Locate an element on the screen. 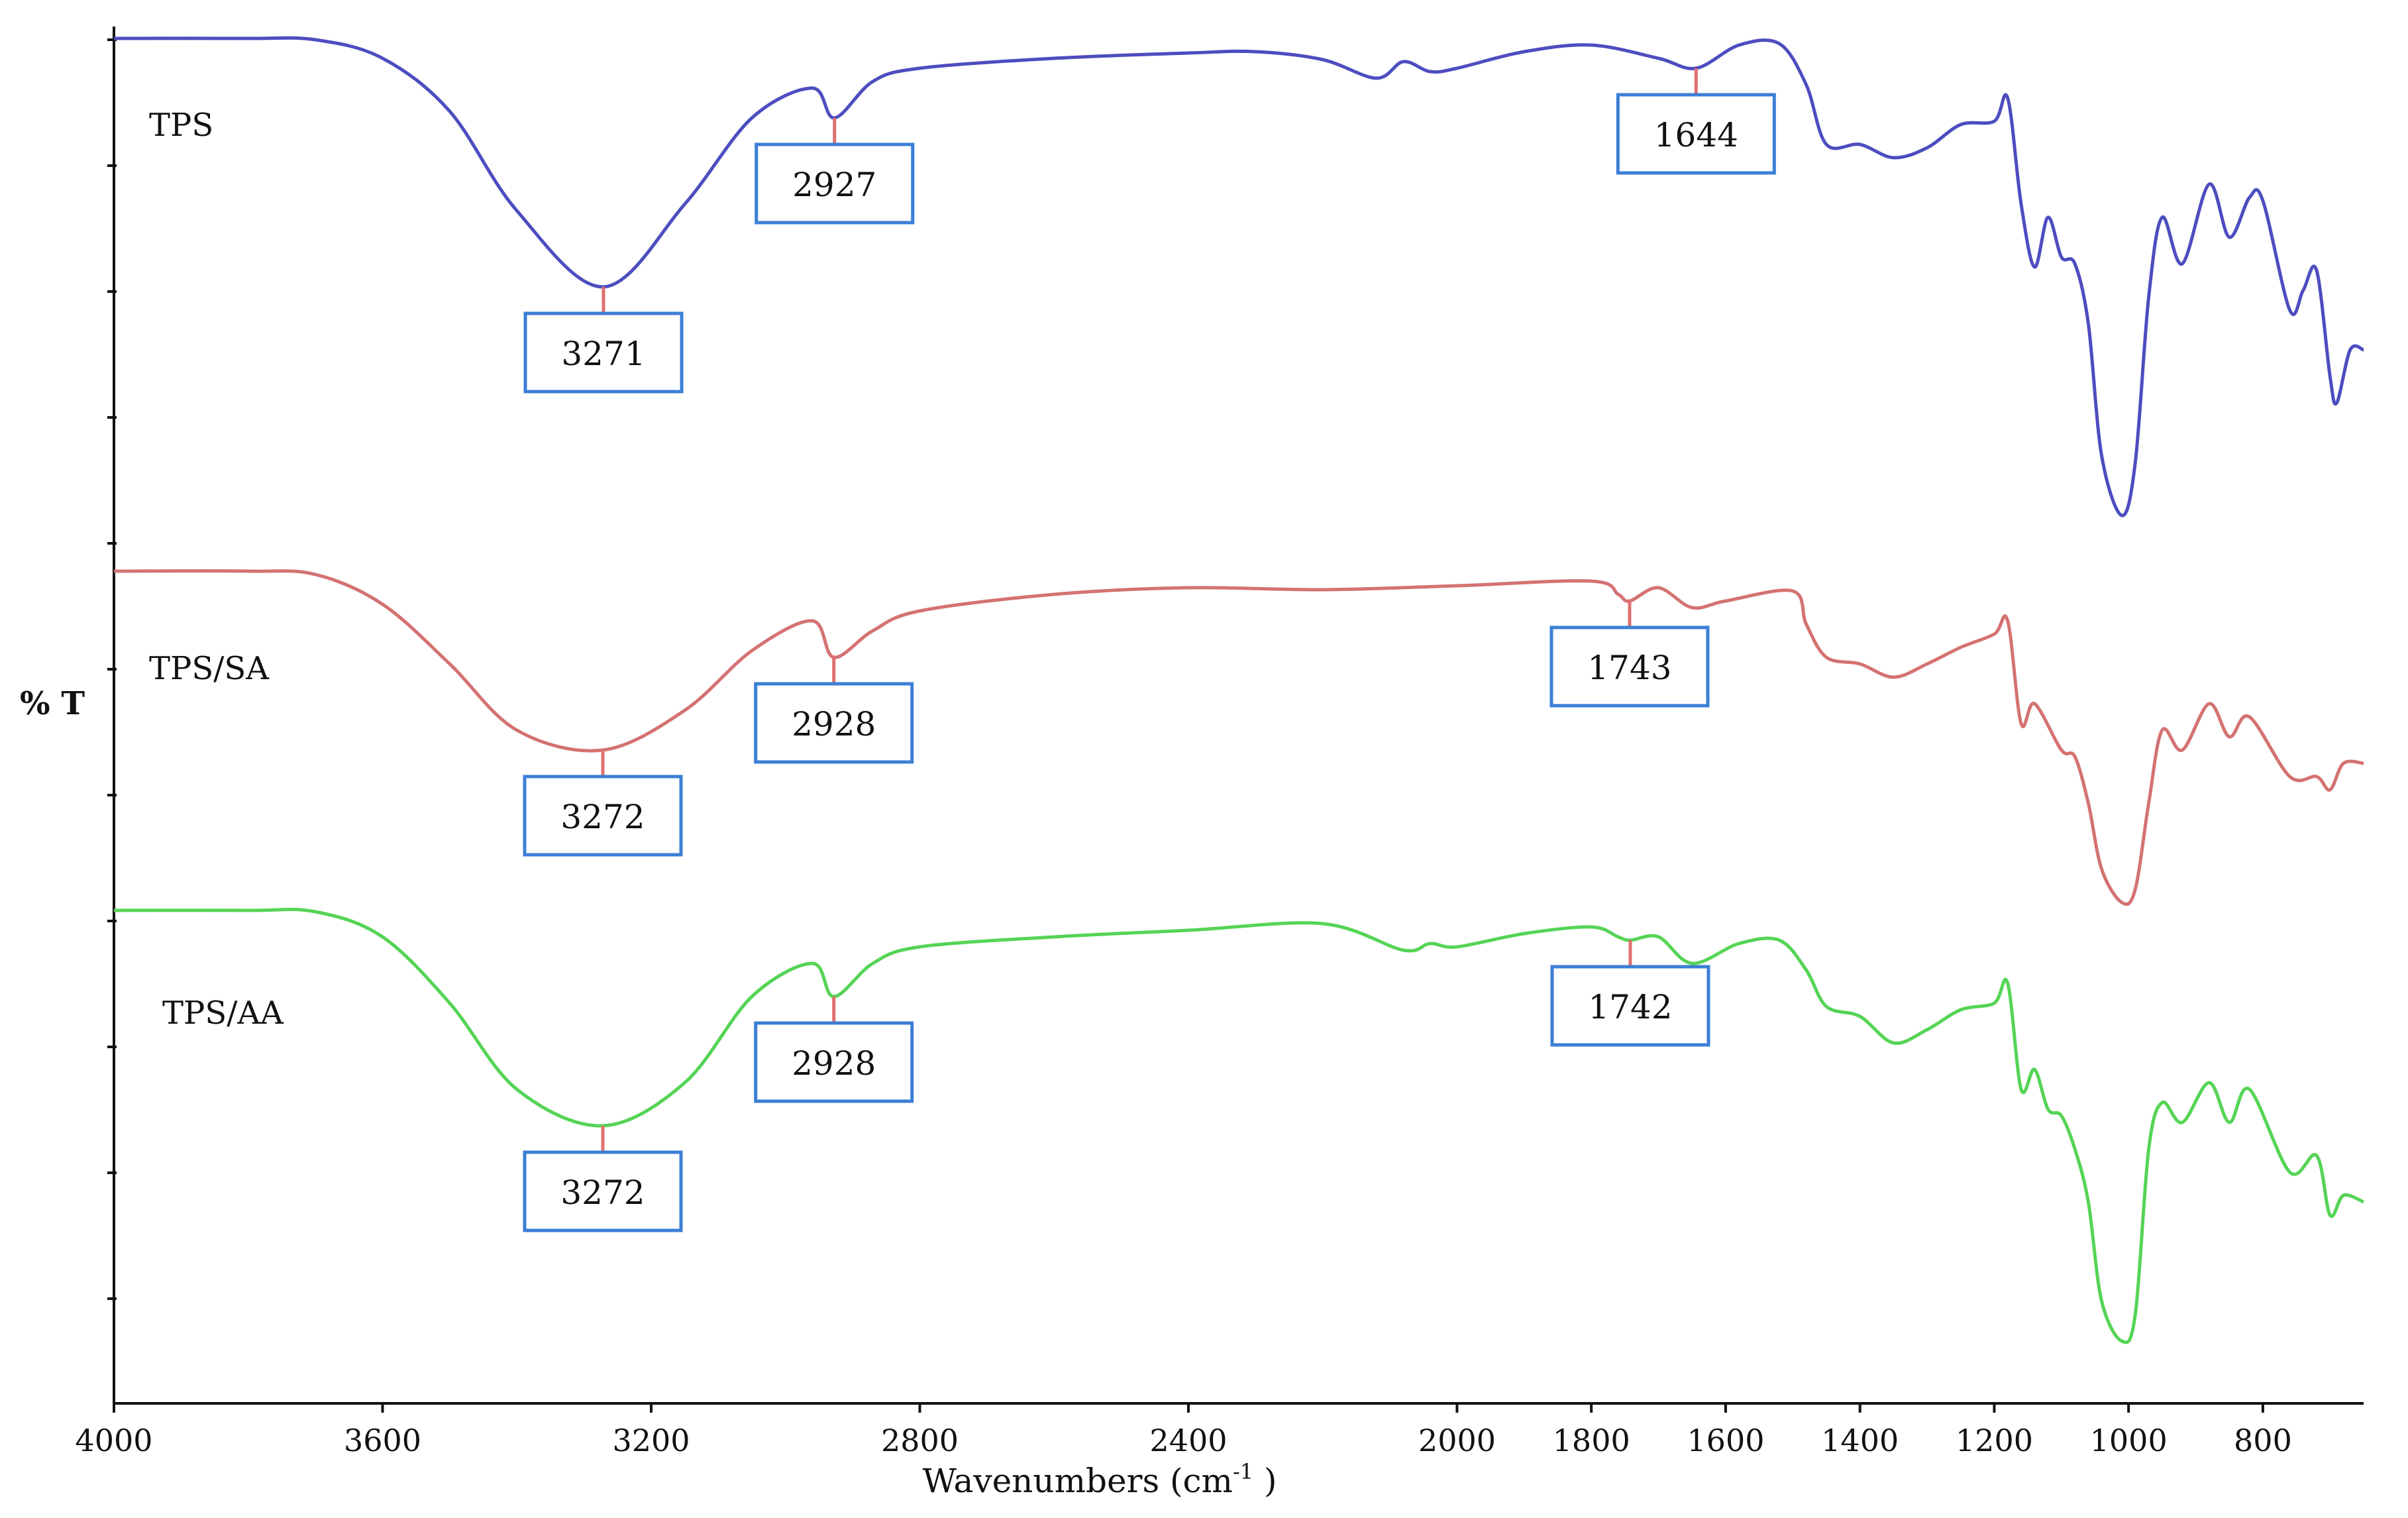 Image resolution: width=2408 pixels, height=1518 pixels. peak-label: 1743 is located at coordinates (1629, 668).